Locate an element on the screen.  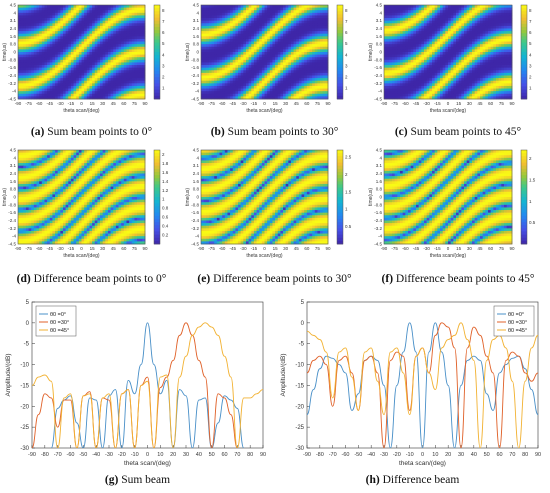
x-tick-label: -15 is located at coordinates (71, 103).